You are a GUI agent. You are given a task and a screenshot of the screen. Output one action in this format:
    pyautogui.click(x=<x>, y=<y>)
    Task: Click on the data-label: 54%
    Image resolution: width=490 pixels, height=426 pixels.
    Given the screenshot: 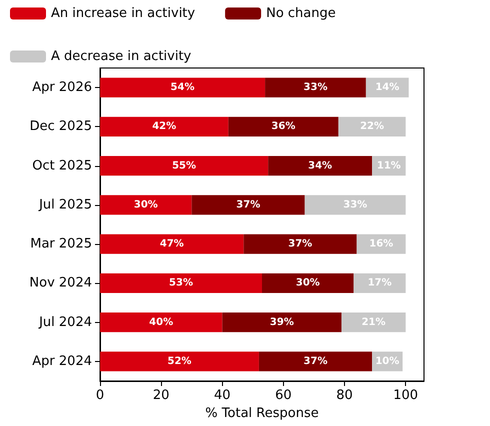 What is the action you would take?
    pyautogui.click(x=182, y=88)
    